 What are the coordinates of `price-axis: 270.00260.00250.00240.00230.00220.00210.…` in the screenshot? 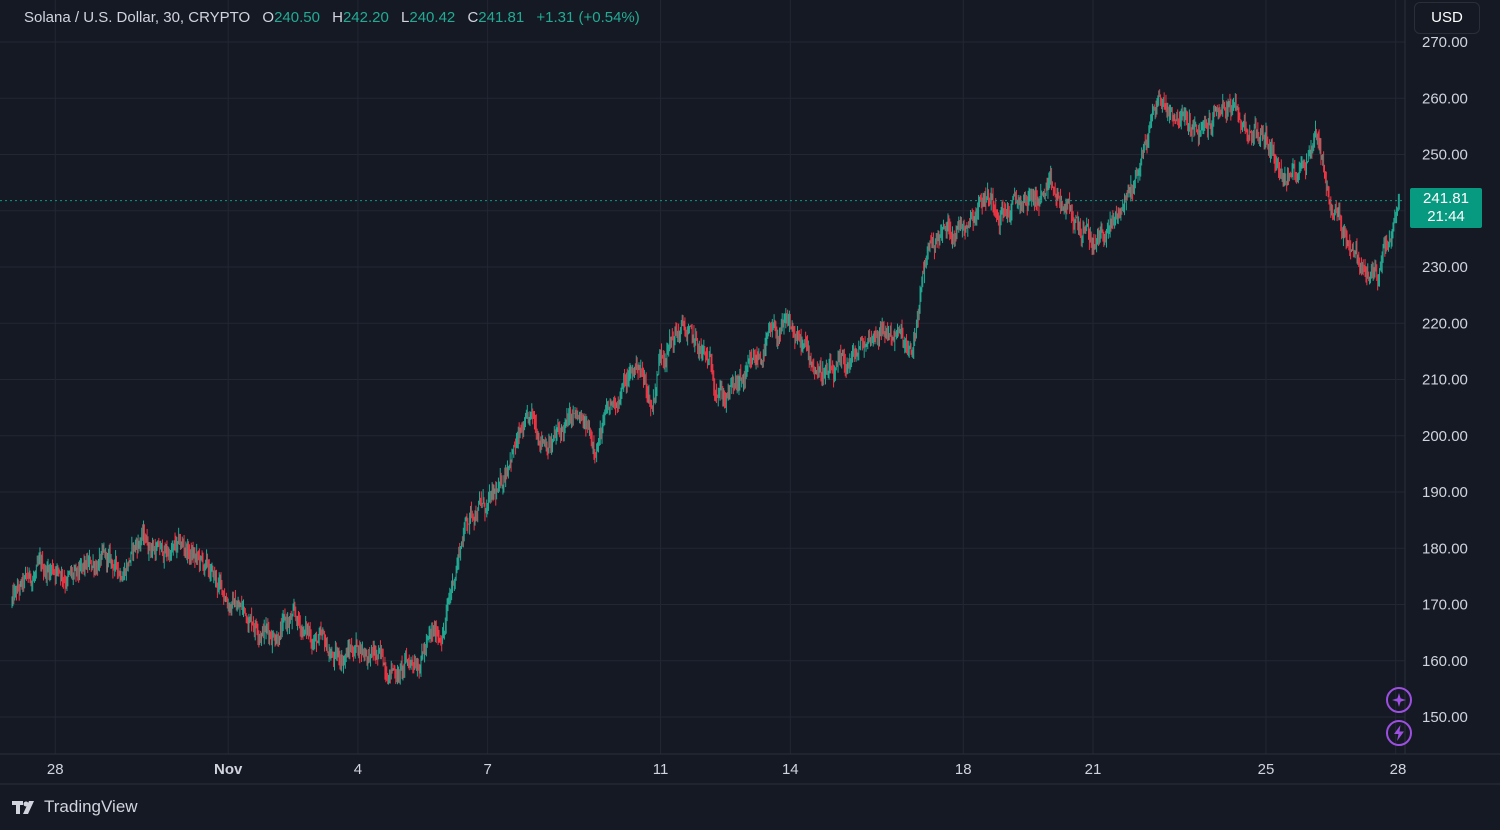 It's located at (1445, 380).